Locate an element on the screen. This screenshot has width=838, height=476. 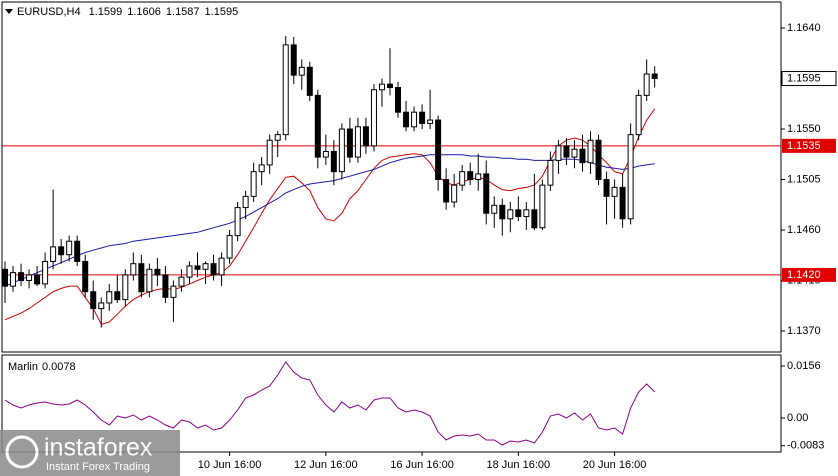
watermark-icon is located at coordinates (22, 452).